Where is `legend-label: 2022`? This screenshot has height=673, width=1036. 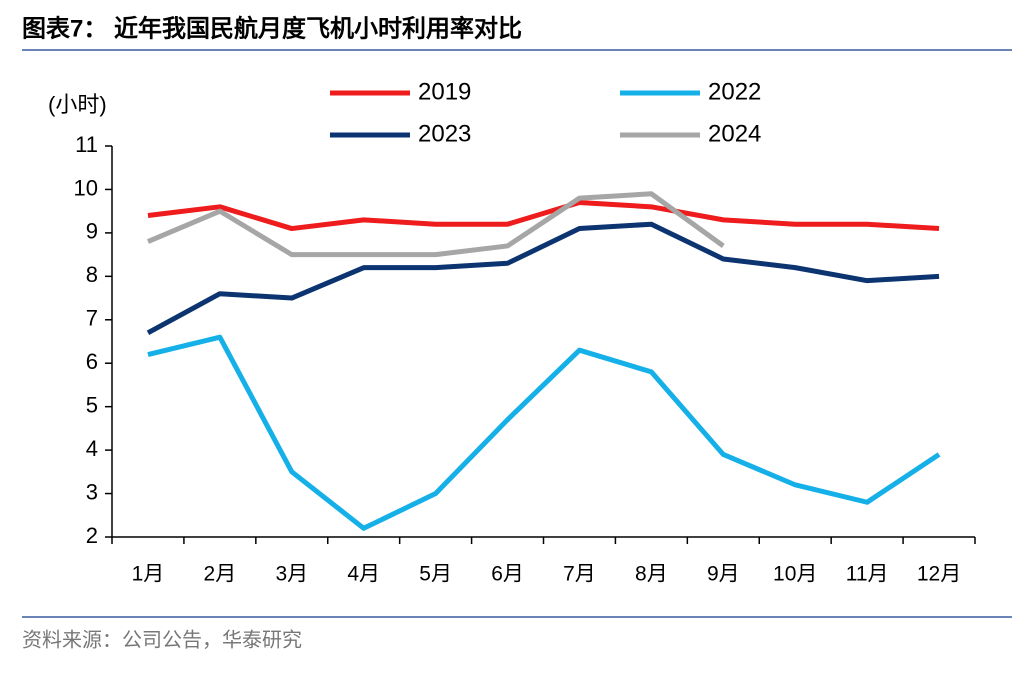
legend-label: 2022 is located at coordinates (734, 91).